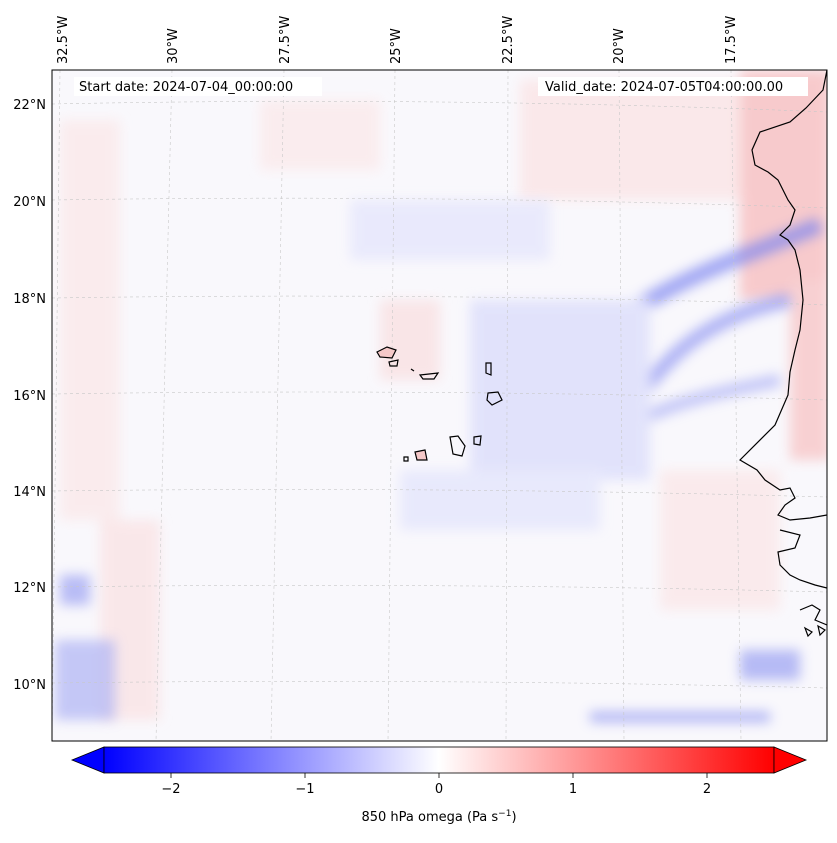 The image size is (837, 843). I want to click on parallel-18n, so click(439, 300).